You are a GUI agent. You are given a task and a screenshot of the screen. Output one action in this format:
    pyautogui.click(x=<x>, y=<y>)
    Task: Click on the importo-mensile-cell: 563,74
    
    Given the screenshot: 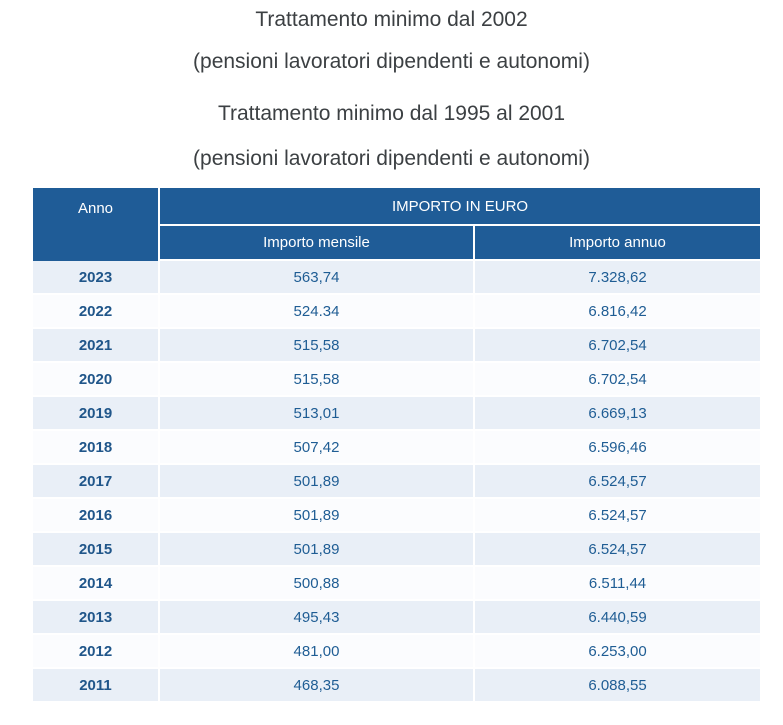 What is the action you would take?
    pyautogui.click(x=317, y=278)
    